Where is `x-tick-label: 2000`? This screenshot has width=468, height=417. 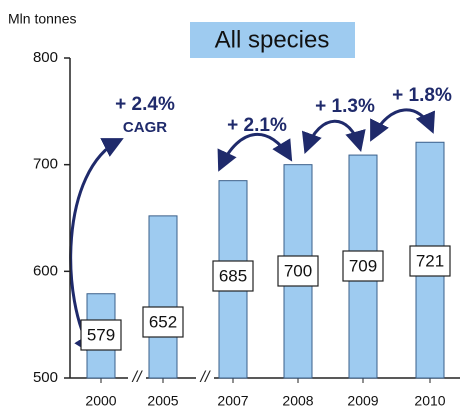 x-tick-label: 2000 is located at coordinates (100, 401).